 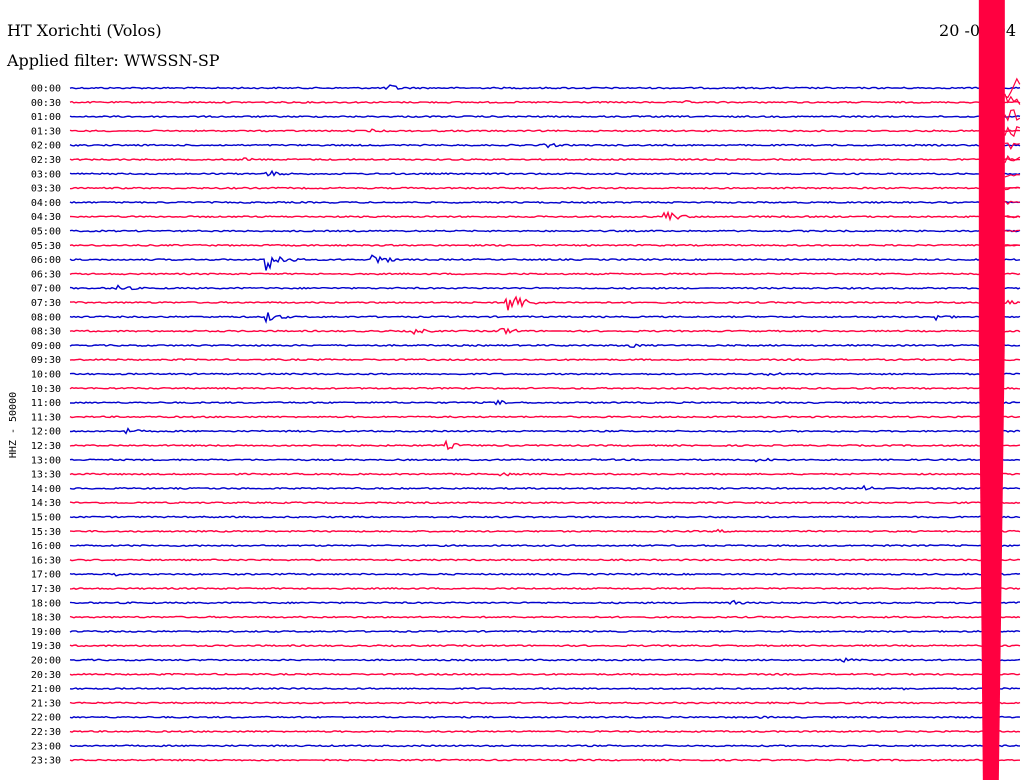 I want to click on row-time-label: 06:00, so click(x=46, y=260).